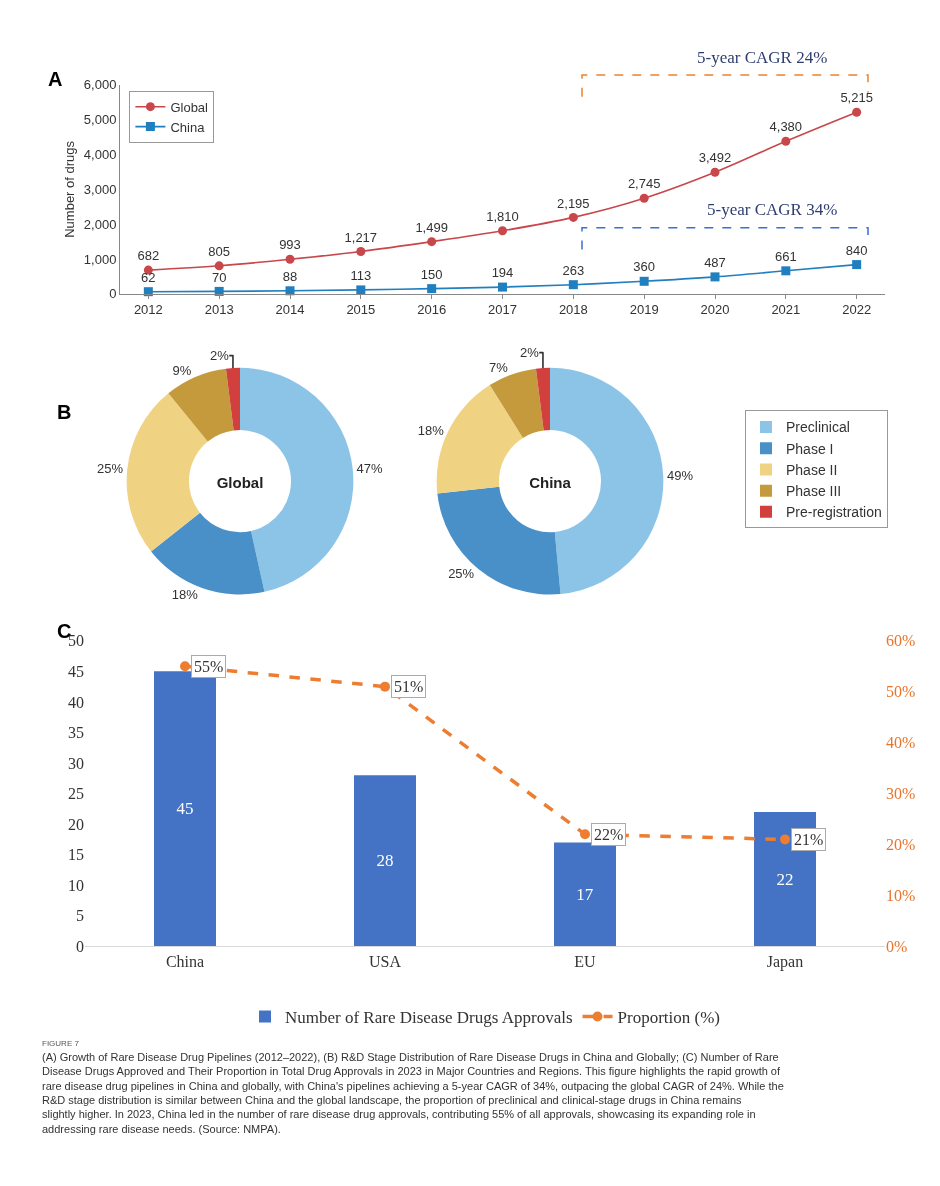  I want to click on data-label: 360, so click(644, 267).